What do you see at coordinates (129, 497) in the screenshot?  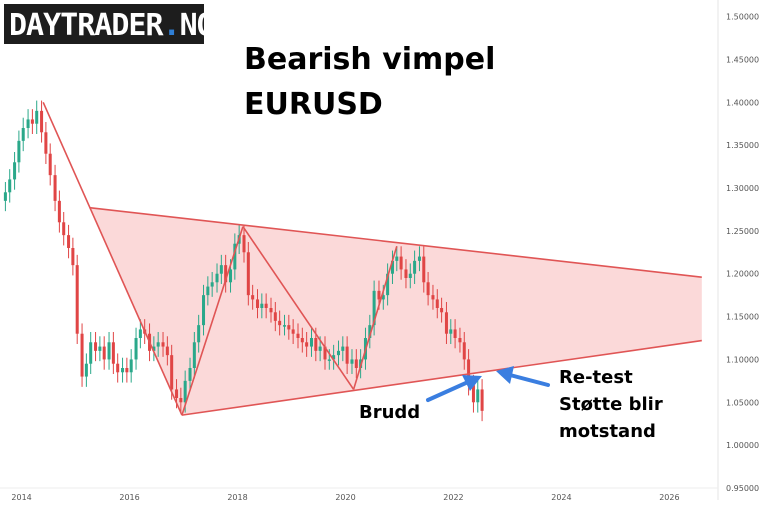 I see `x-tick-label: 2016` at bounding box center [129, 497].